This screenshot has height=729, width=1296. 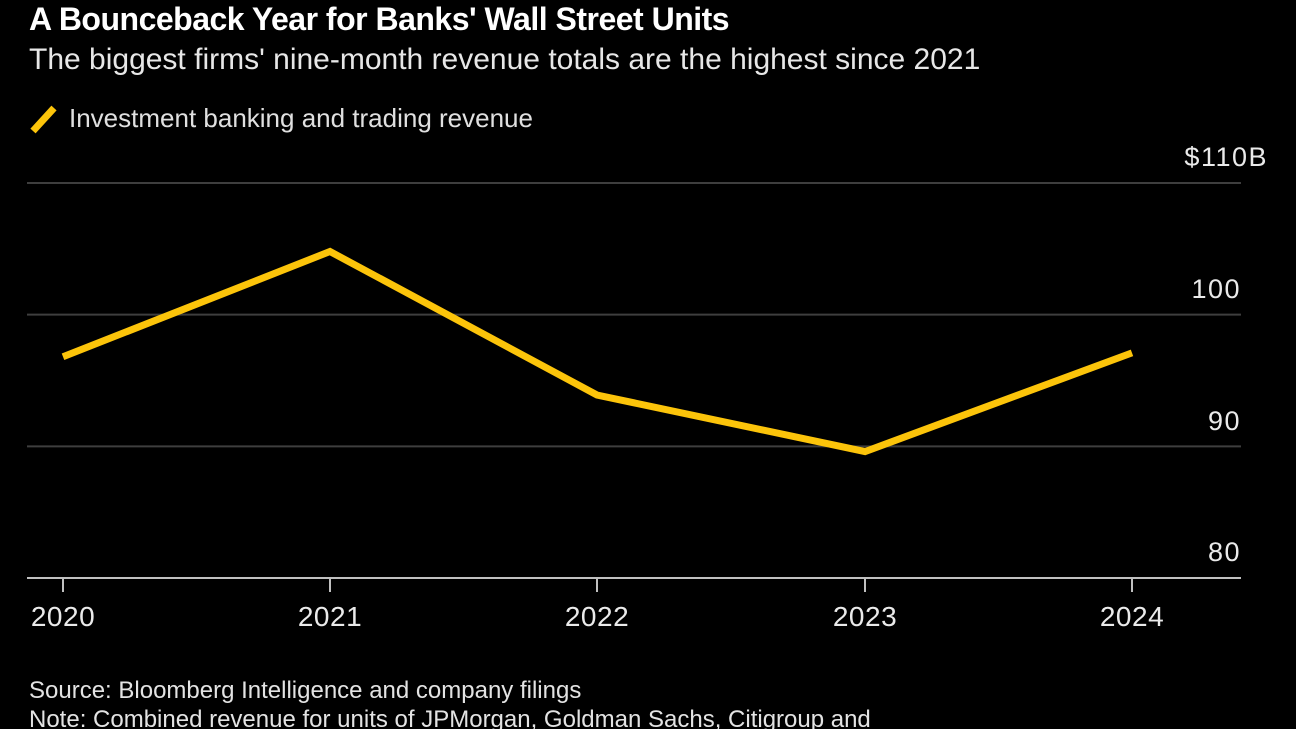 What do you see at coordinates (1216, 289) in the screenshot?
I see `y-axis-label-100: 100` at bounding box center [1216, 289].